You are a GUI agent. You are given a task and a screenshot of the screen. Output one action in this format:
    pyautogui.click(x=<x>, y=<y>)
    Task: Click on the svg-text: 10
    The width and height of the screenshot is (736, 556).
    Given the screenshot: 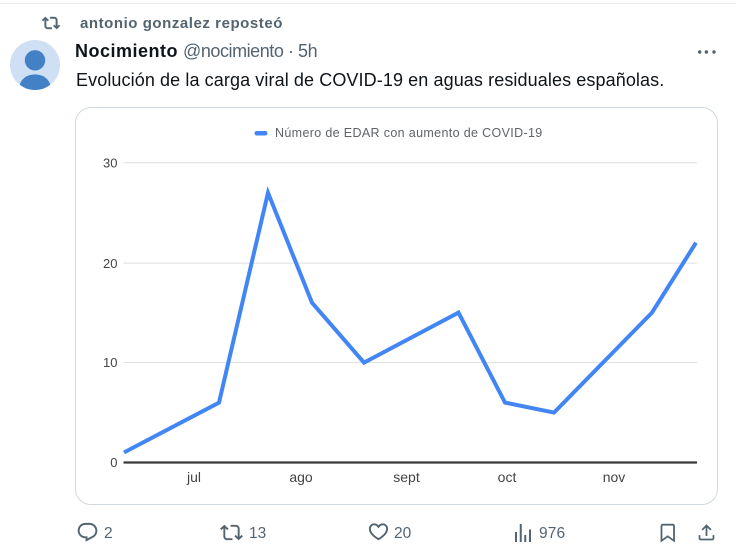 What is the action you would take?
    pyautogui.click(x=110, y=362)
    